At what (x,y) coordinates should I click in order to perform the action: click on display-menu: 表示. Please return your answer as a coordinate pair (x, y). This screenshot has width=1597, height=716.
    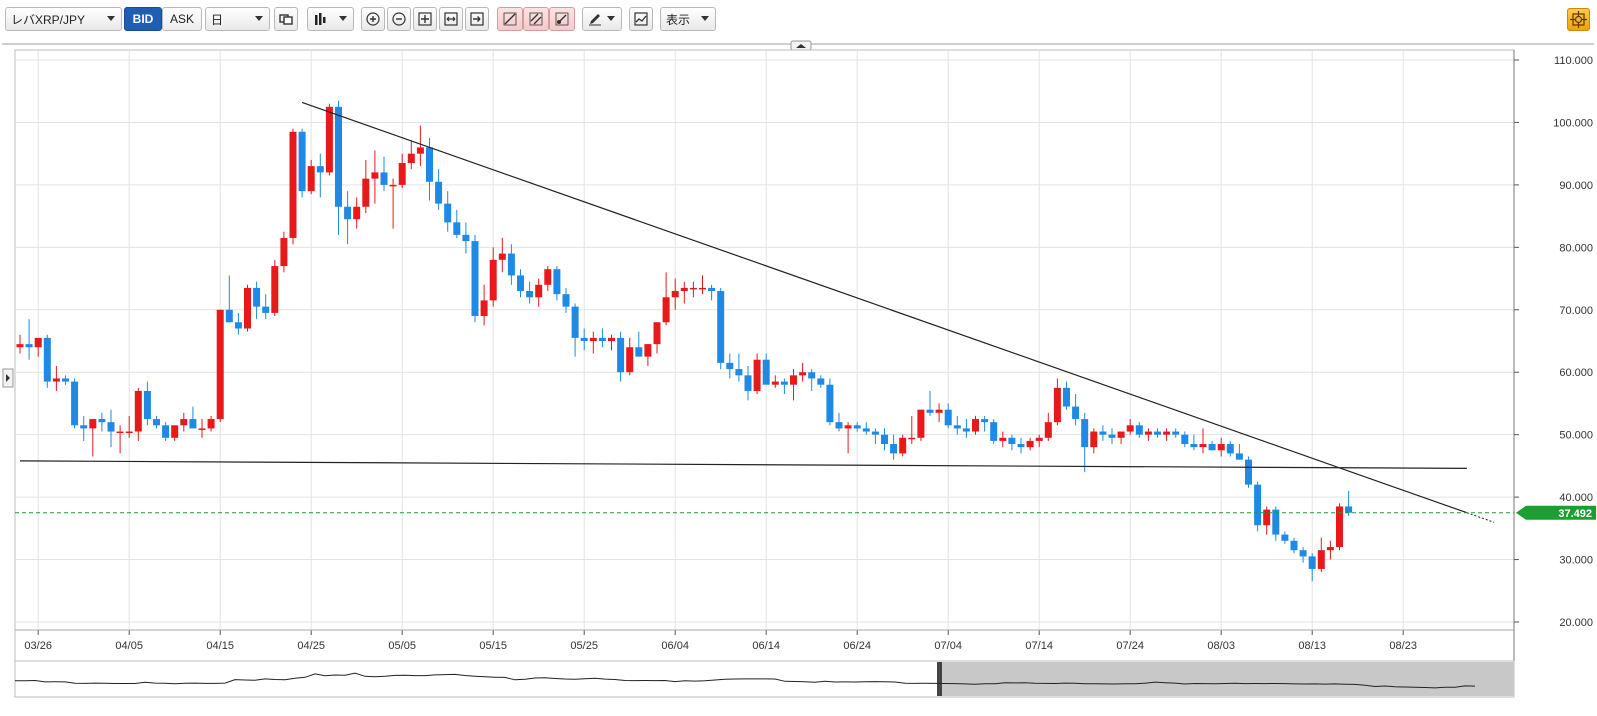
    Looking at the image, I should click on (688, 19).